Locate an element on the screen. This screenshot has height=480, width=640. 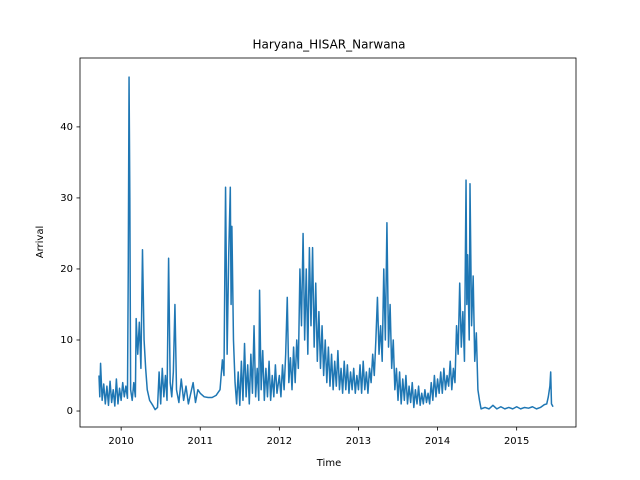
y-tick-label: 20 is located at coordinates (66, 269).